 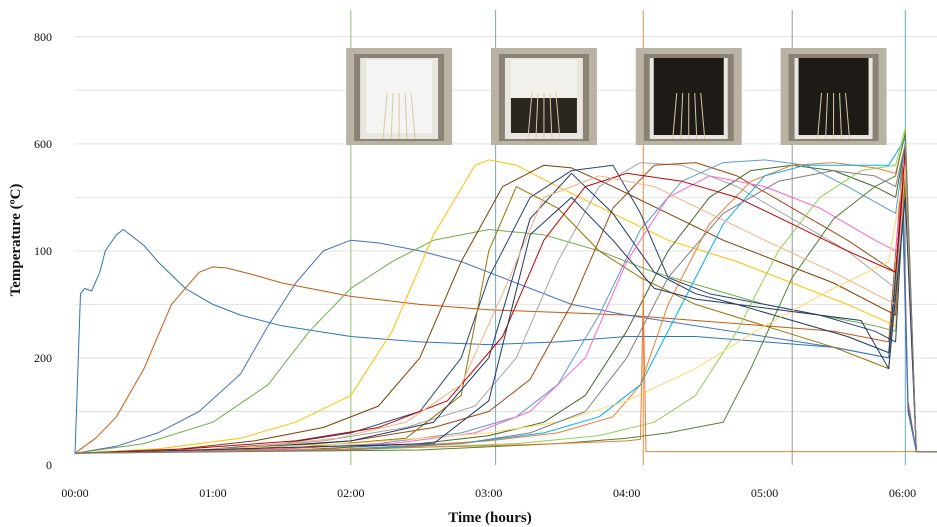 What do you see at coordinates (74, 493) in the screenshot?
I see `x-tick-label: 00:00` at bounding box center [74, 493].